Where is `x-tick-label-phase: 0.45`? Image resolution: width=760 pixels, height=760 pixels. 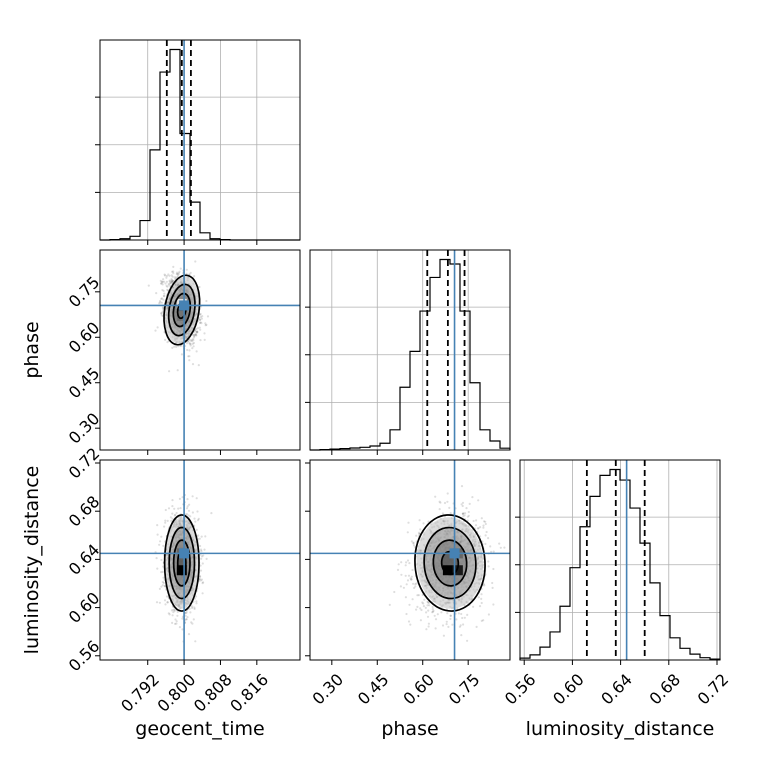 x-tick-label-phase: 0.45 is located at coordinates (373, 689).